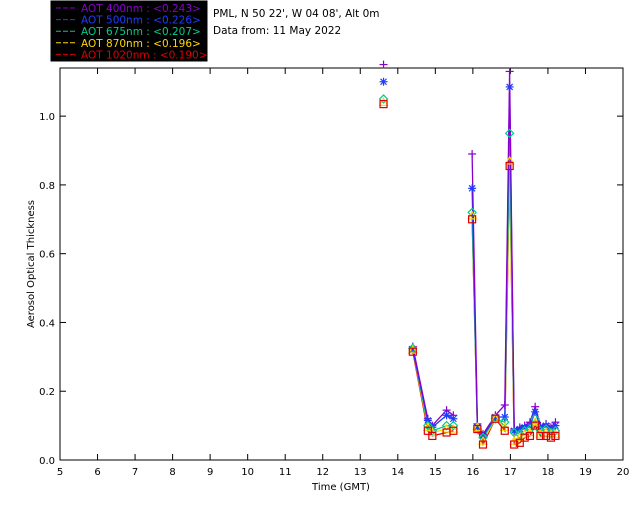 This screenshot has height=512, width=640. What do you see at coordinates (47, 186) in the screenshot?
I see `y-tick-label: 0.8` at bounding box center [47, 186].